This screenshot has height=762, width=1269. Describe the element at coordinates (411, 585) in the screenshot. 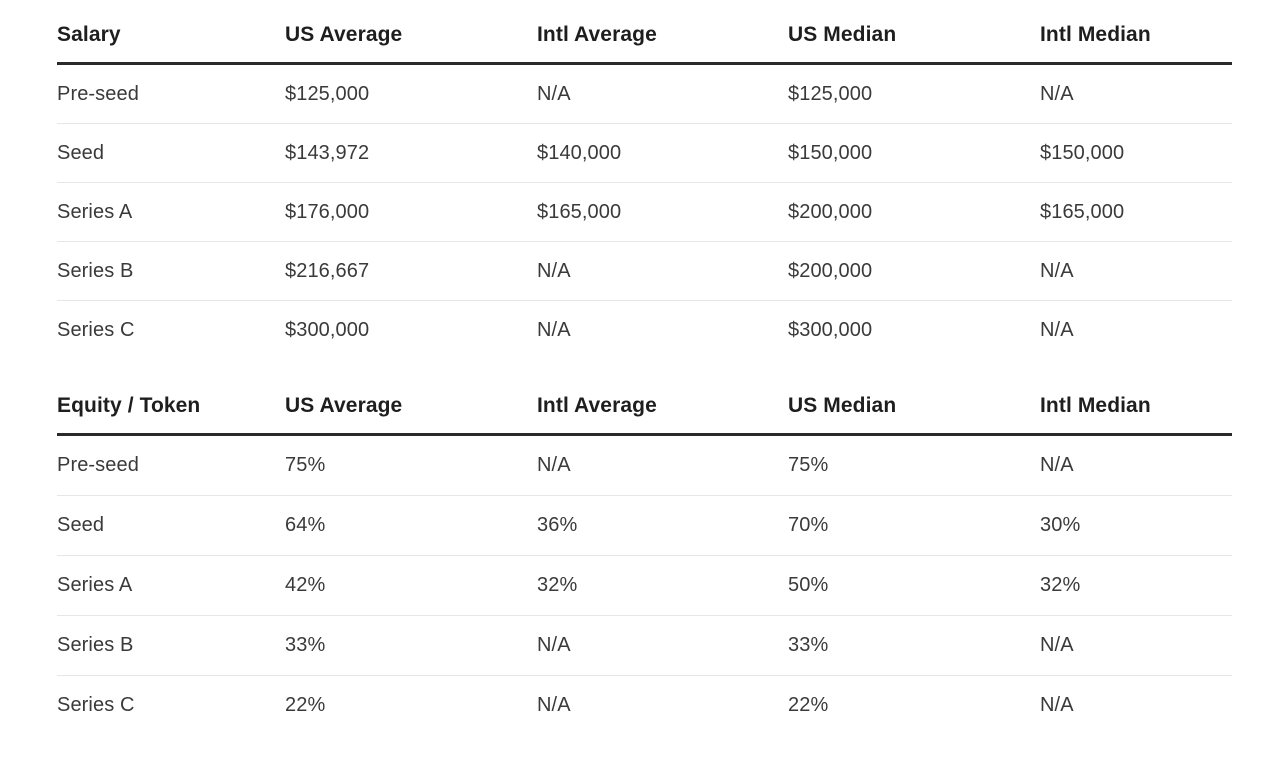

I see `us-average-value: 42%` at that location.